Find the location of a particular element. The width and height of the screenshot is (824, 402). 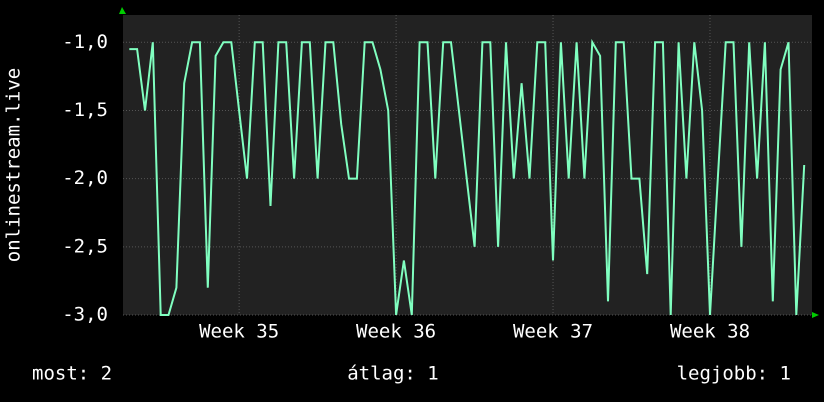

footer-current: most: 2 is located at coordinates (72, 374).